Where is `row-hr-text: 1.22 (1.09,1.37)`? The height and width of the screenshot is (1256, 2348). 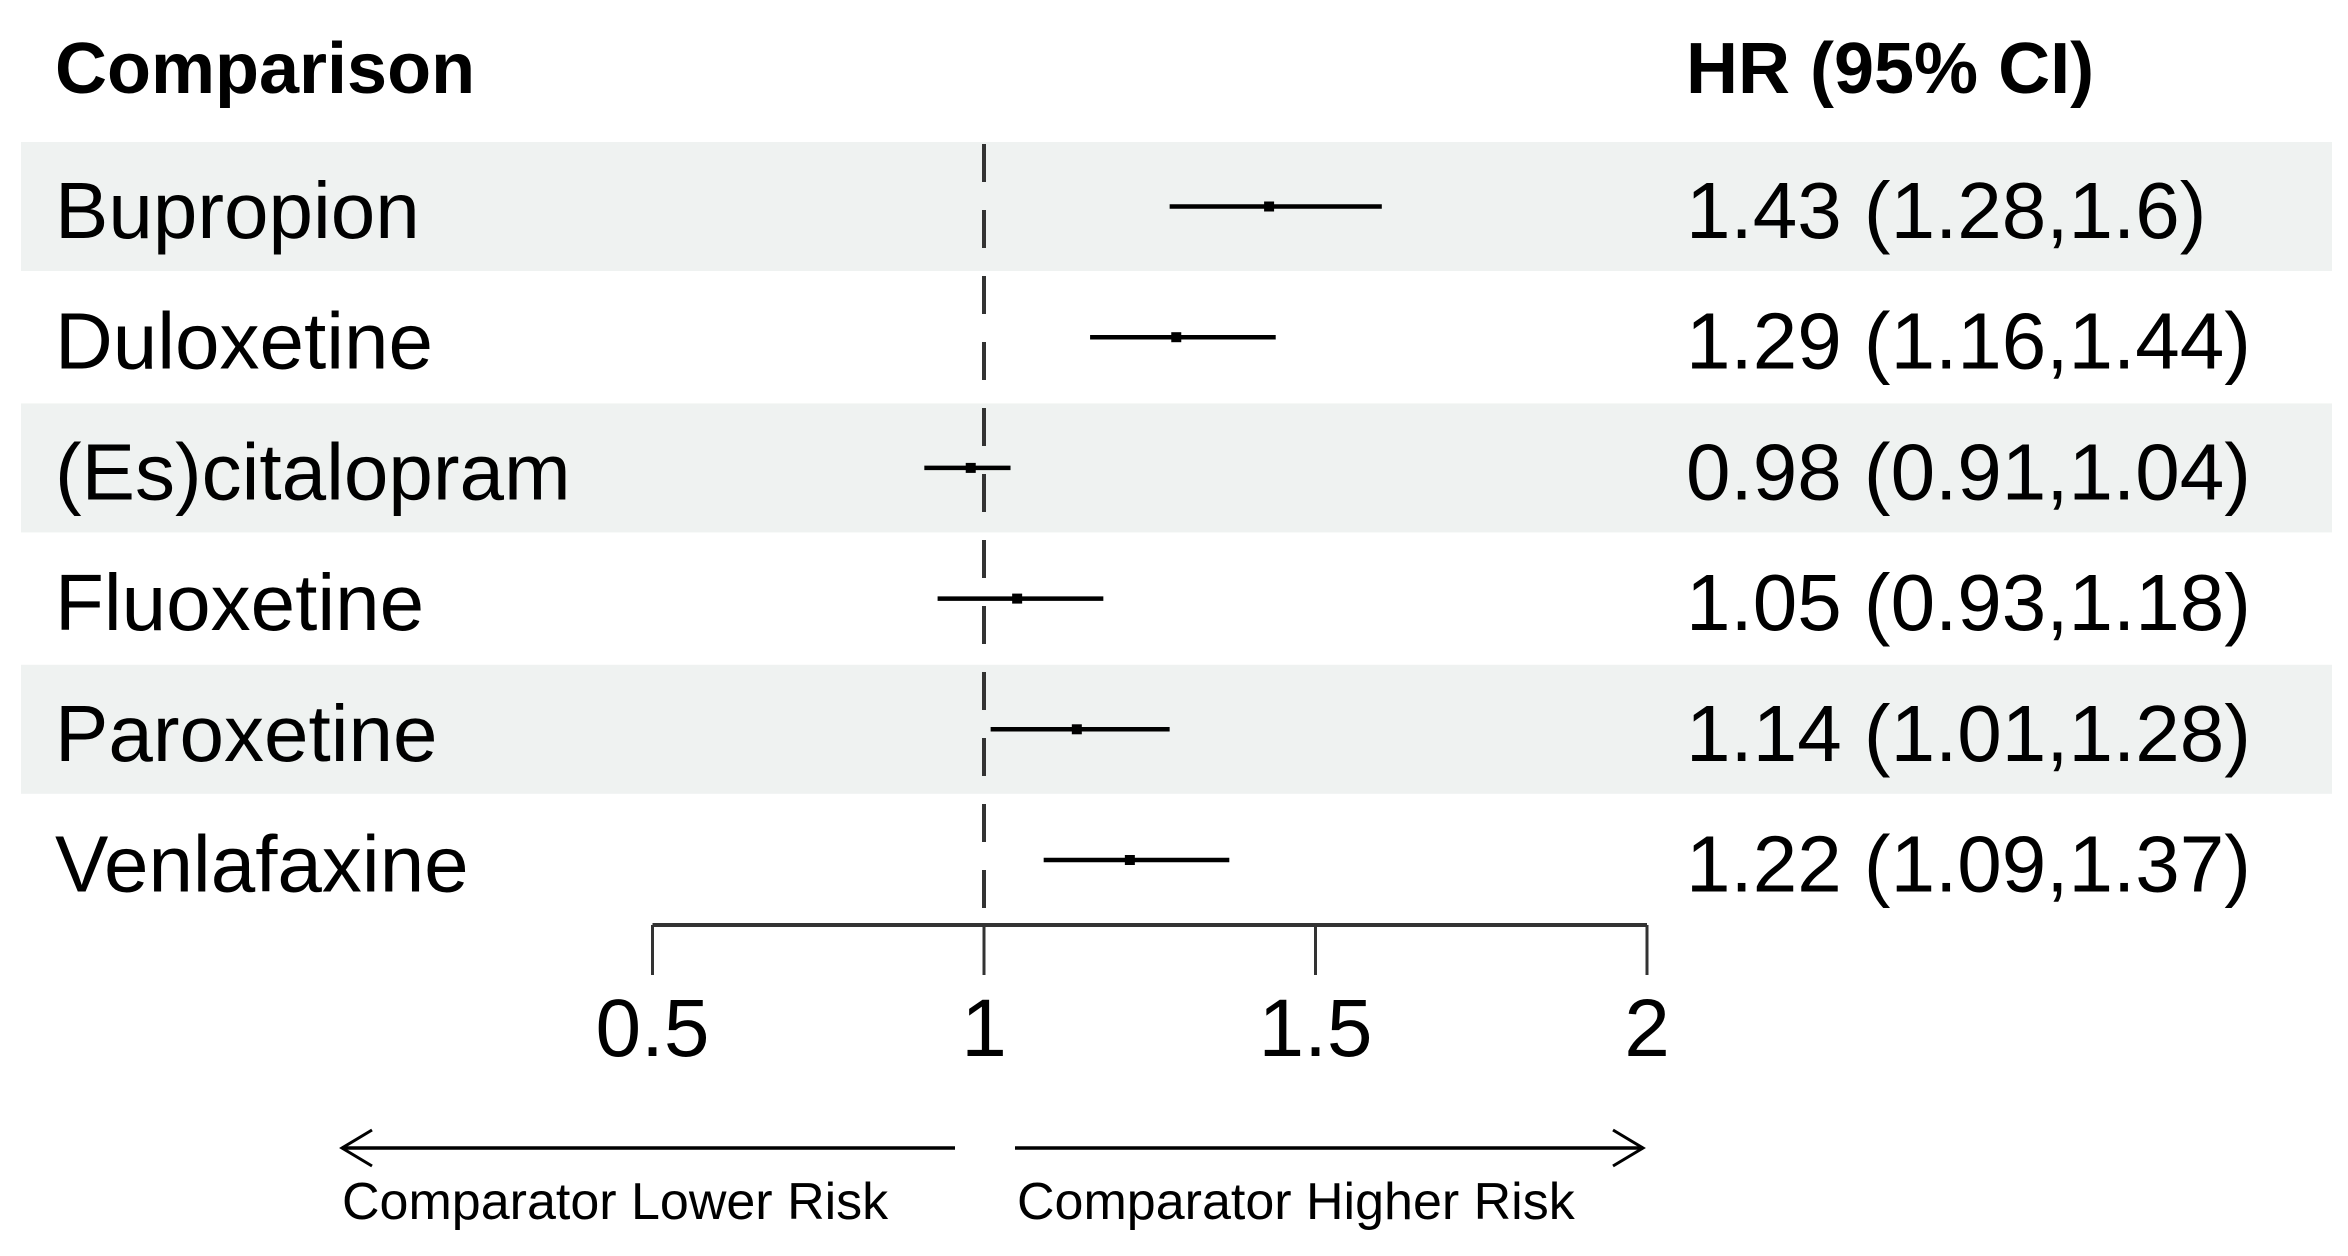 row-hr-text: 1.22 (1.09,1.37) is located at coordinates (1968, 864).